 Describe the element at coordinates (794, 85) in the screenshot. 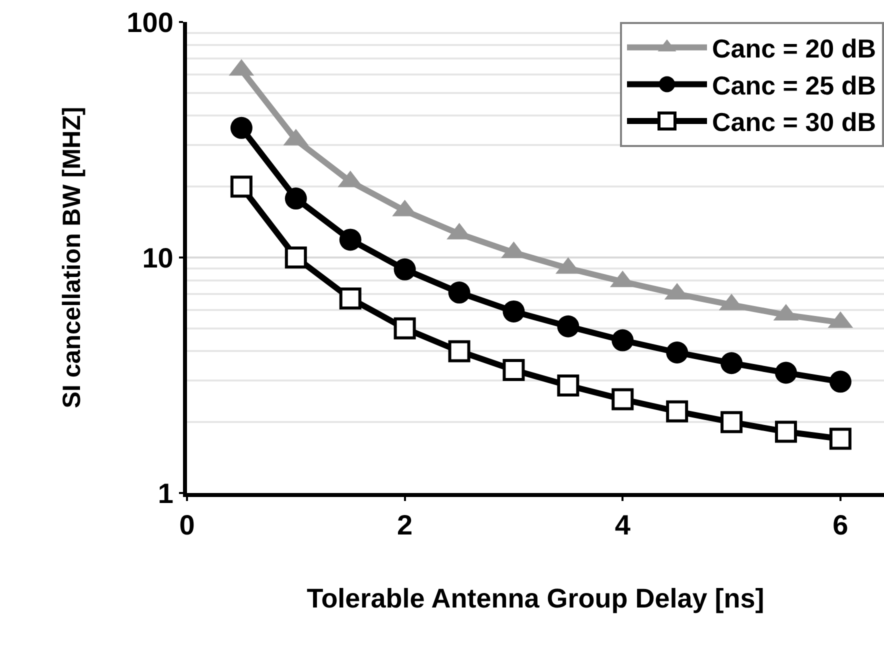

I see `legend-label: Canc = 25 dB` at that location.